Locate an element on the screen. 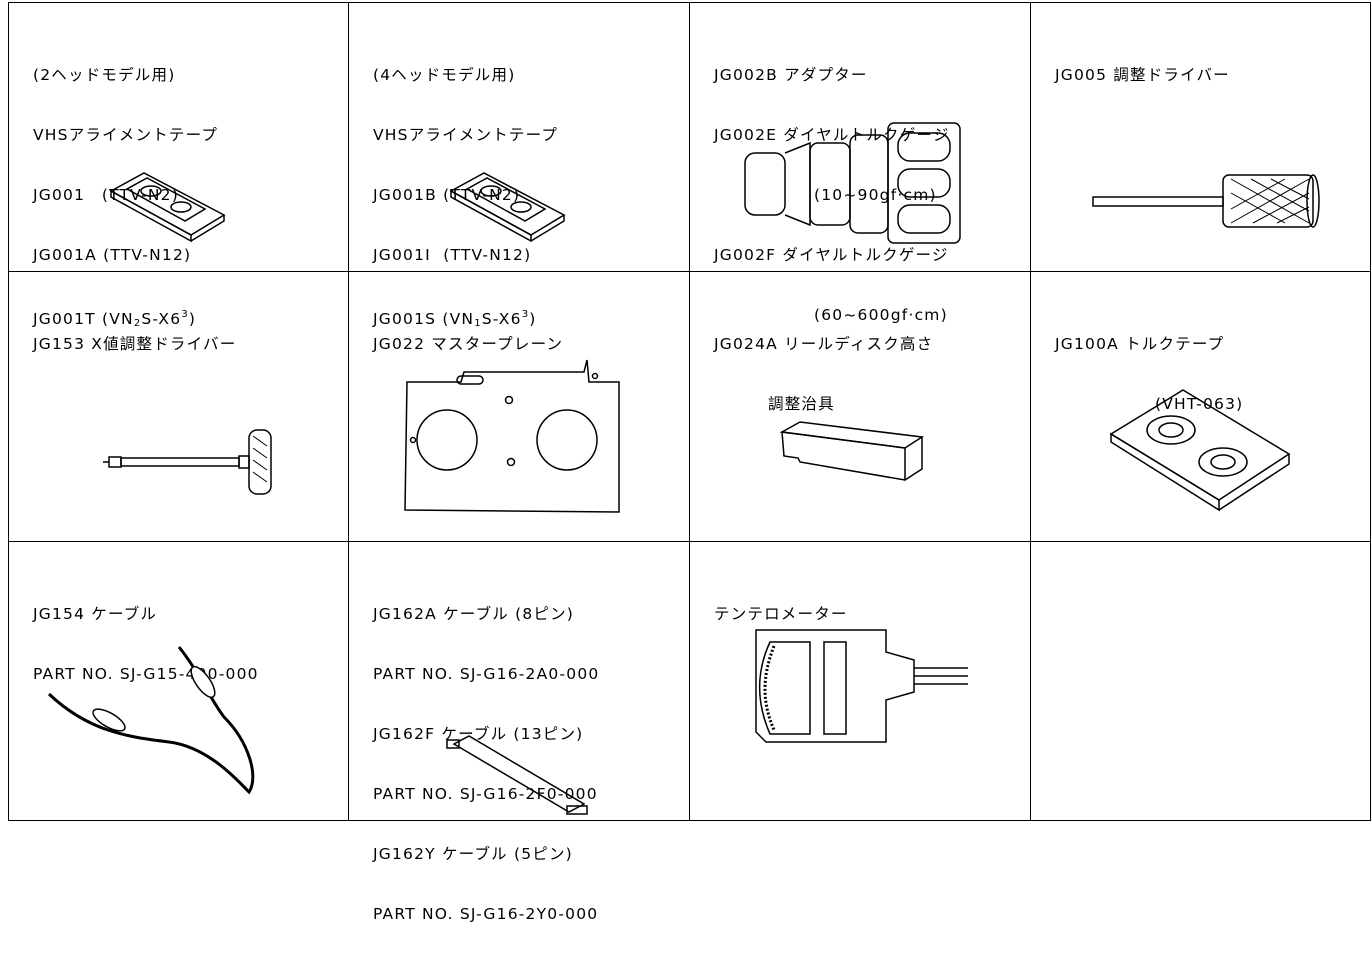 The image size is (1372, 964). line: (2ヘッドモデル用) is located at coordinates (104, 75).